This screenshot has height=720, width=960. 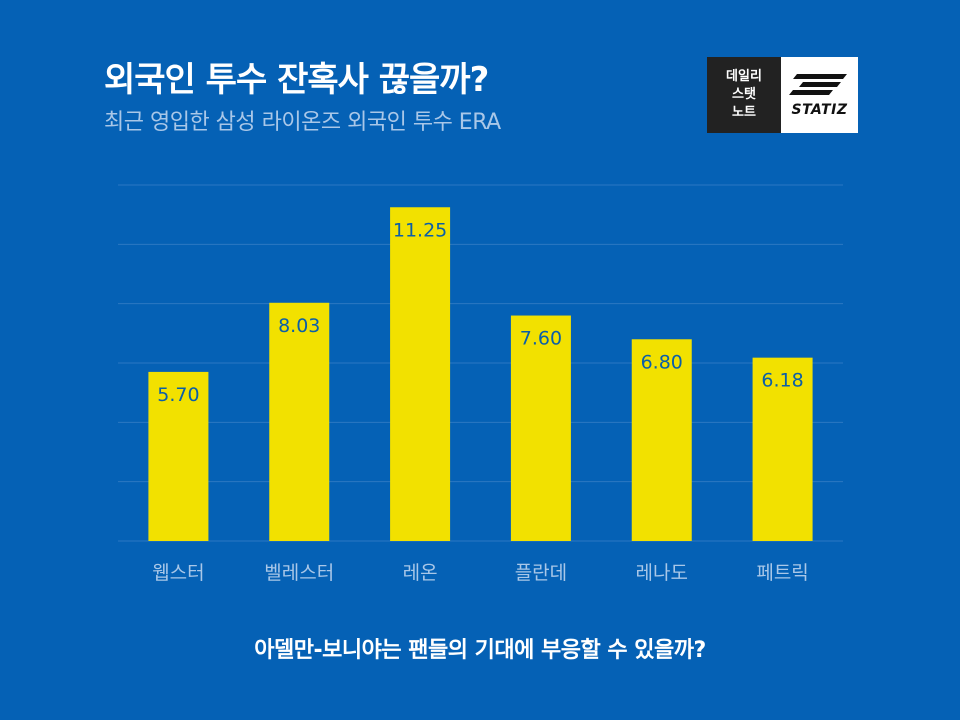 I want to click on category-label: 플란데, so click(x=541, y=573).